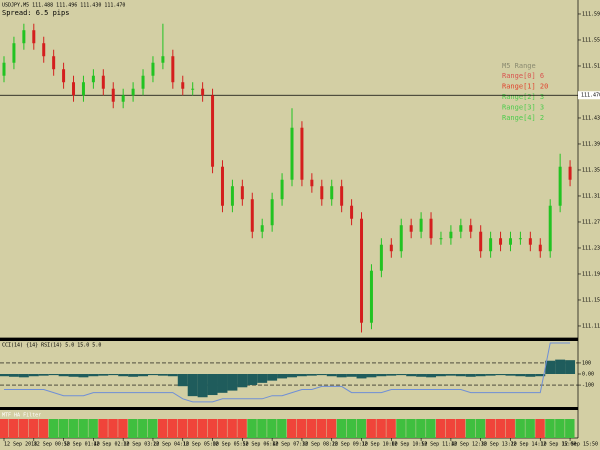 Image resolution: width=600 pixels, height=450 pixels. What do you see at coordinates (591, 170) in the screenshot?
I see `y-tick-label: 111.355` at bounding box center [591, 170].